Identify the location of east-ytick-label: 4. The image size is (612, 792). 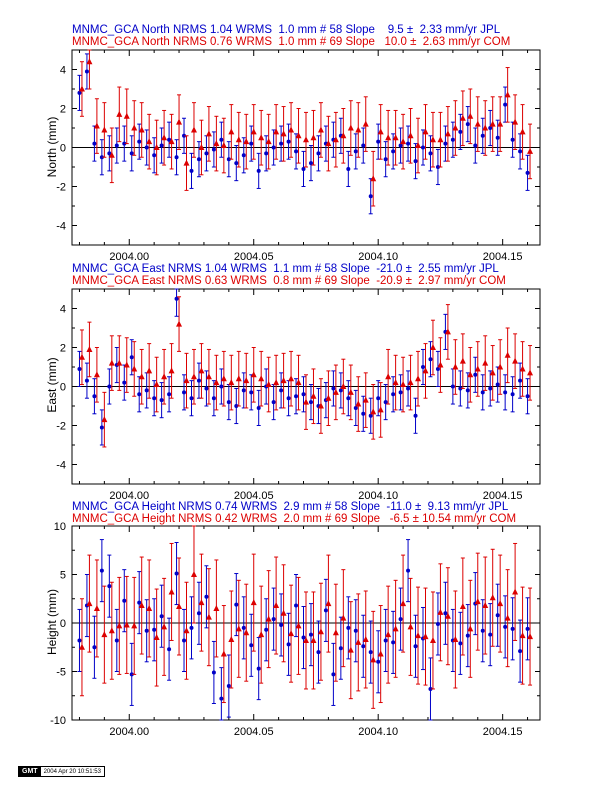
(63, 310).